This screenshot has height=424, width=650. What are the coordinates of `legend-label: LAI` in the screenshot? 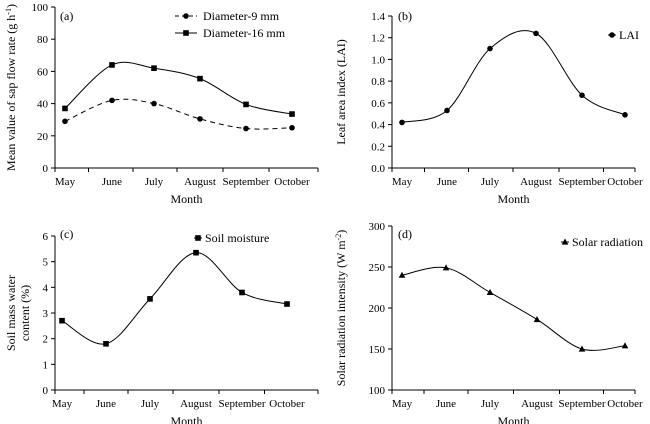 It's located at (629, 35).